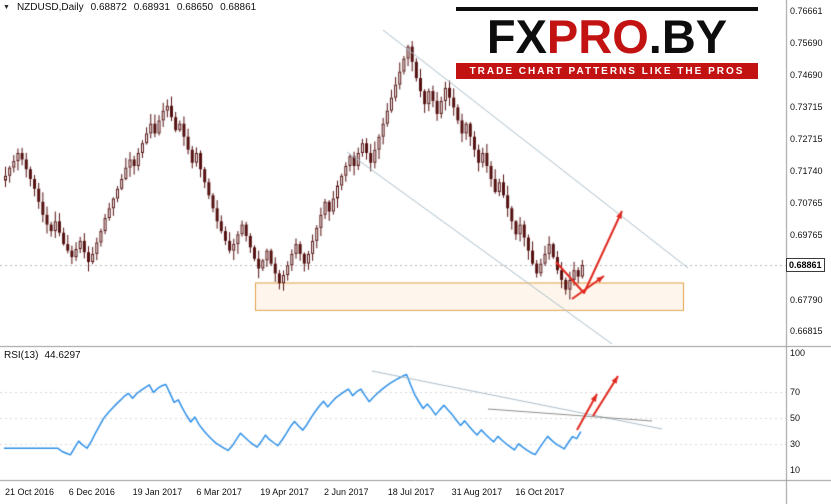 The image size is (831, 504). I want to click on symbol-marker-icon: ▼, so click(6, 7).